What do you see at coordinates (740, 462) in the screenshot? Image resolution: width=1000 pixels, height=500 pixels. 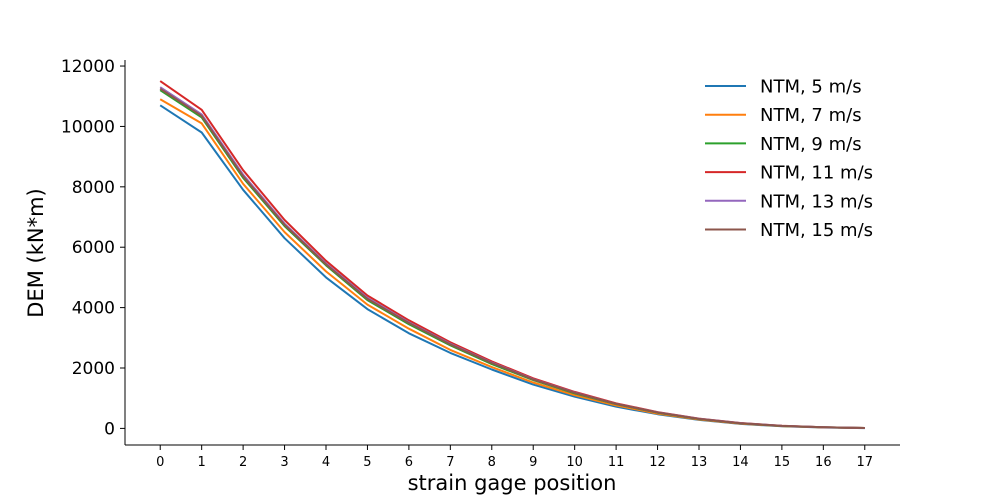 I see `x-tick-label: 14` at bounding box center [740, 462].